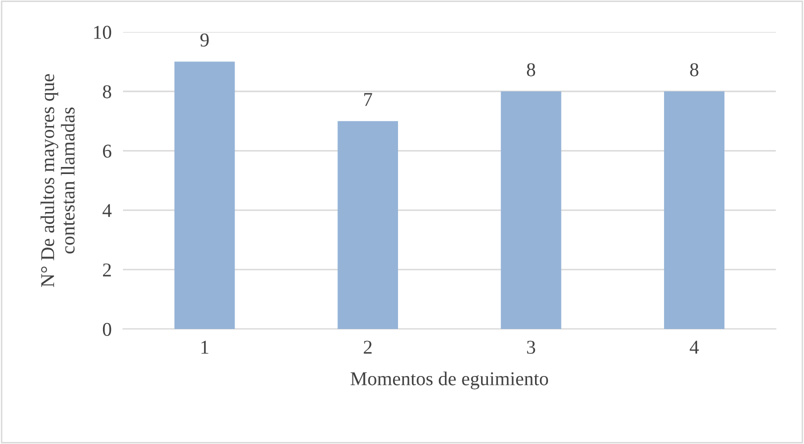 This screenshot has height=444, width=804. Describe the element at coordinates (449, 381) in the screenshot. I see `x-axis-title: Momentos de eguimiento` at that location.